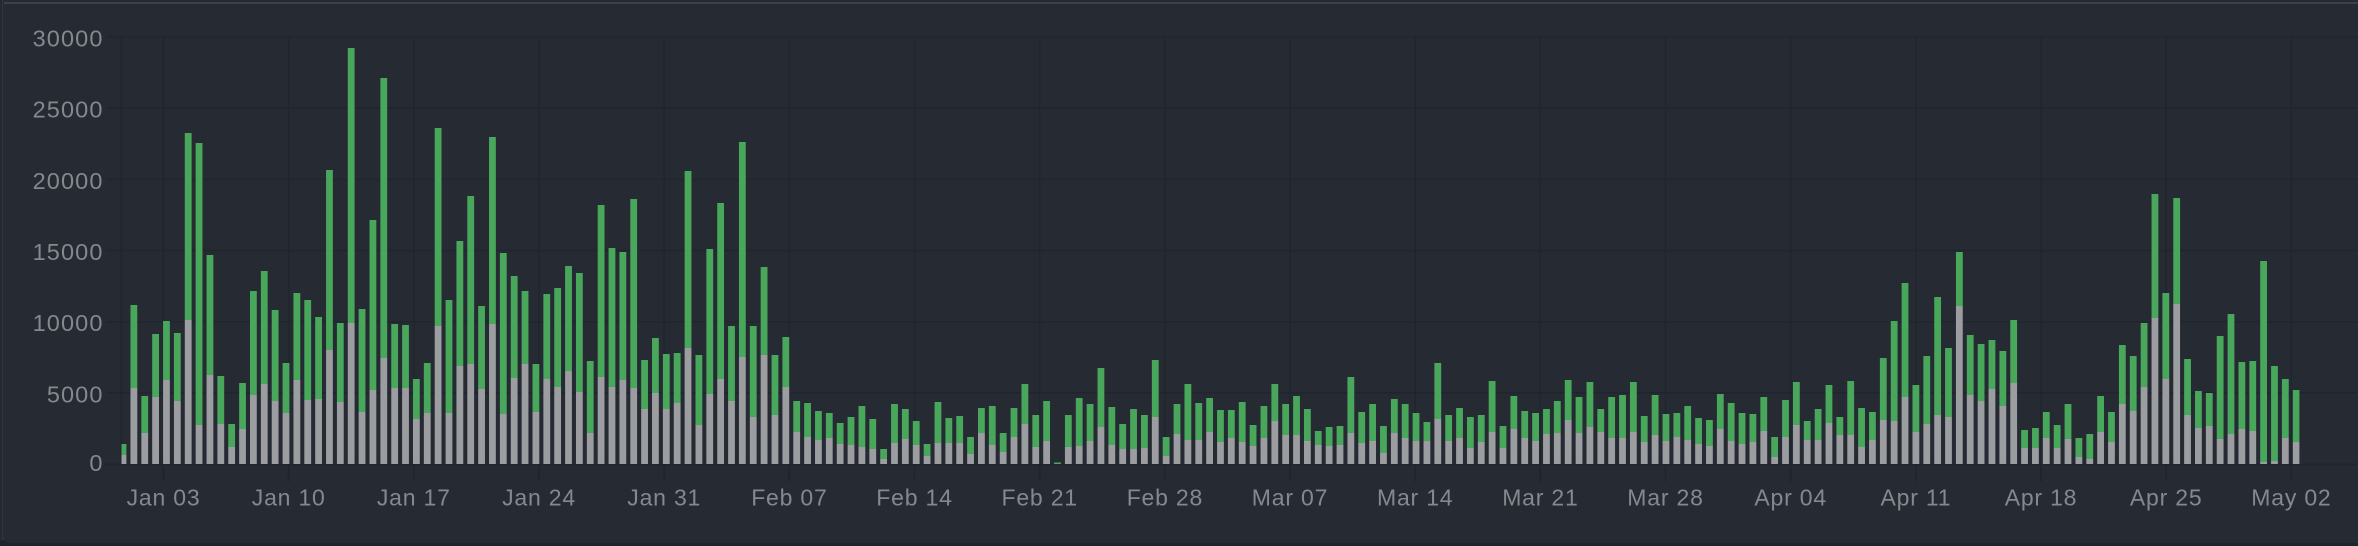  I want to click on svg-text: Feb 14, so click(914, 498).